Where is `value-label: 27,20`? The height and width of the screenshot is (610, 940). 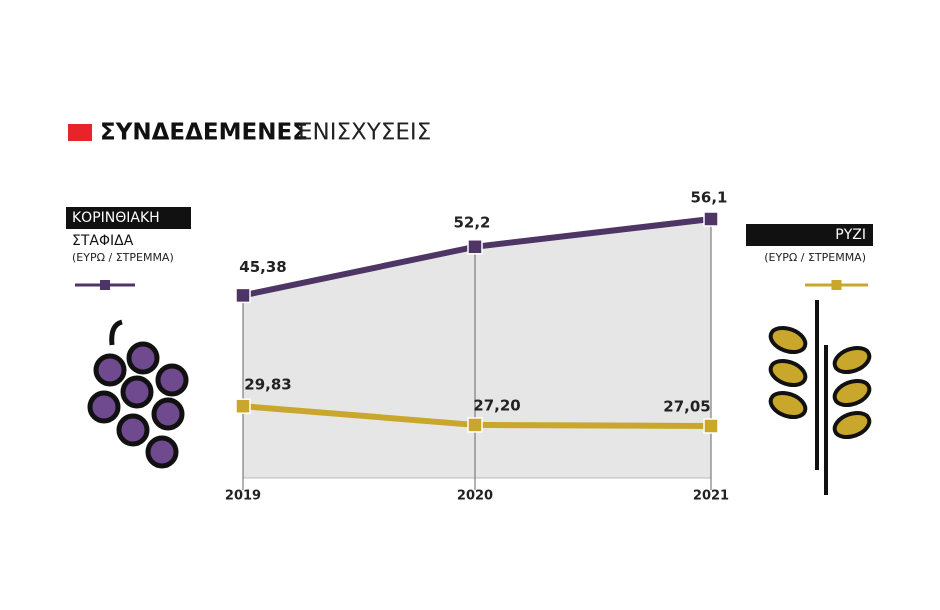 value-label: 27,20 is located at coordinates (496, 405).